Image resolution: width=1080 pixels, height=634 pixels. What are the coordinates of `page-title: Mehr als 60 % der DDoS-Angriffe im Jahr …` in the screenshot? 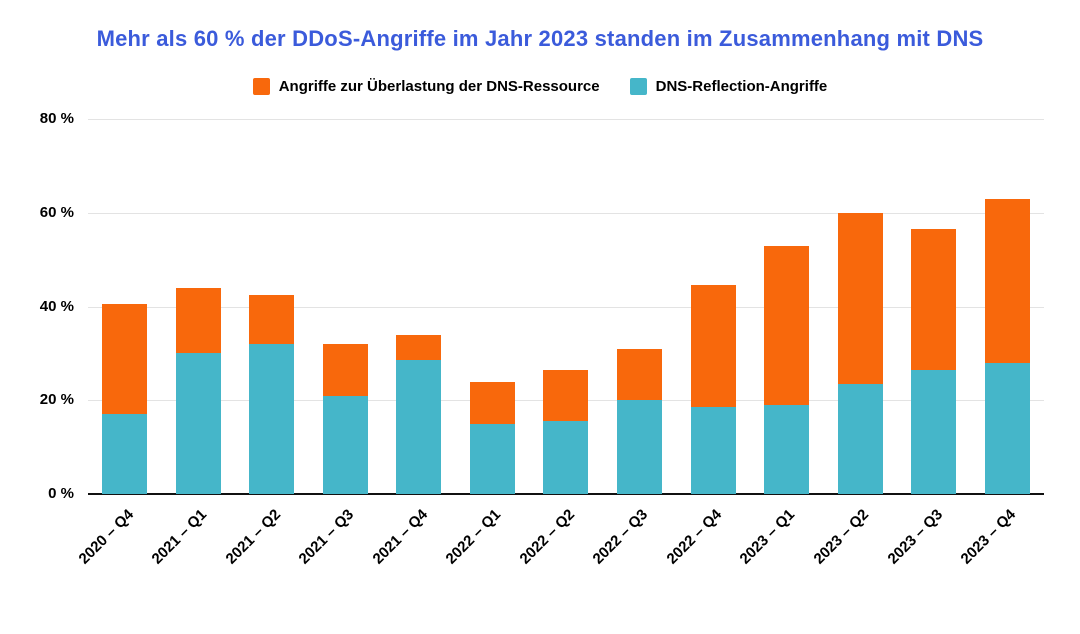 It's located at (540, 38).